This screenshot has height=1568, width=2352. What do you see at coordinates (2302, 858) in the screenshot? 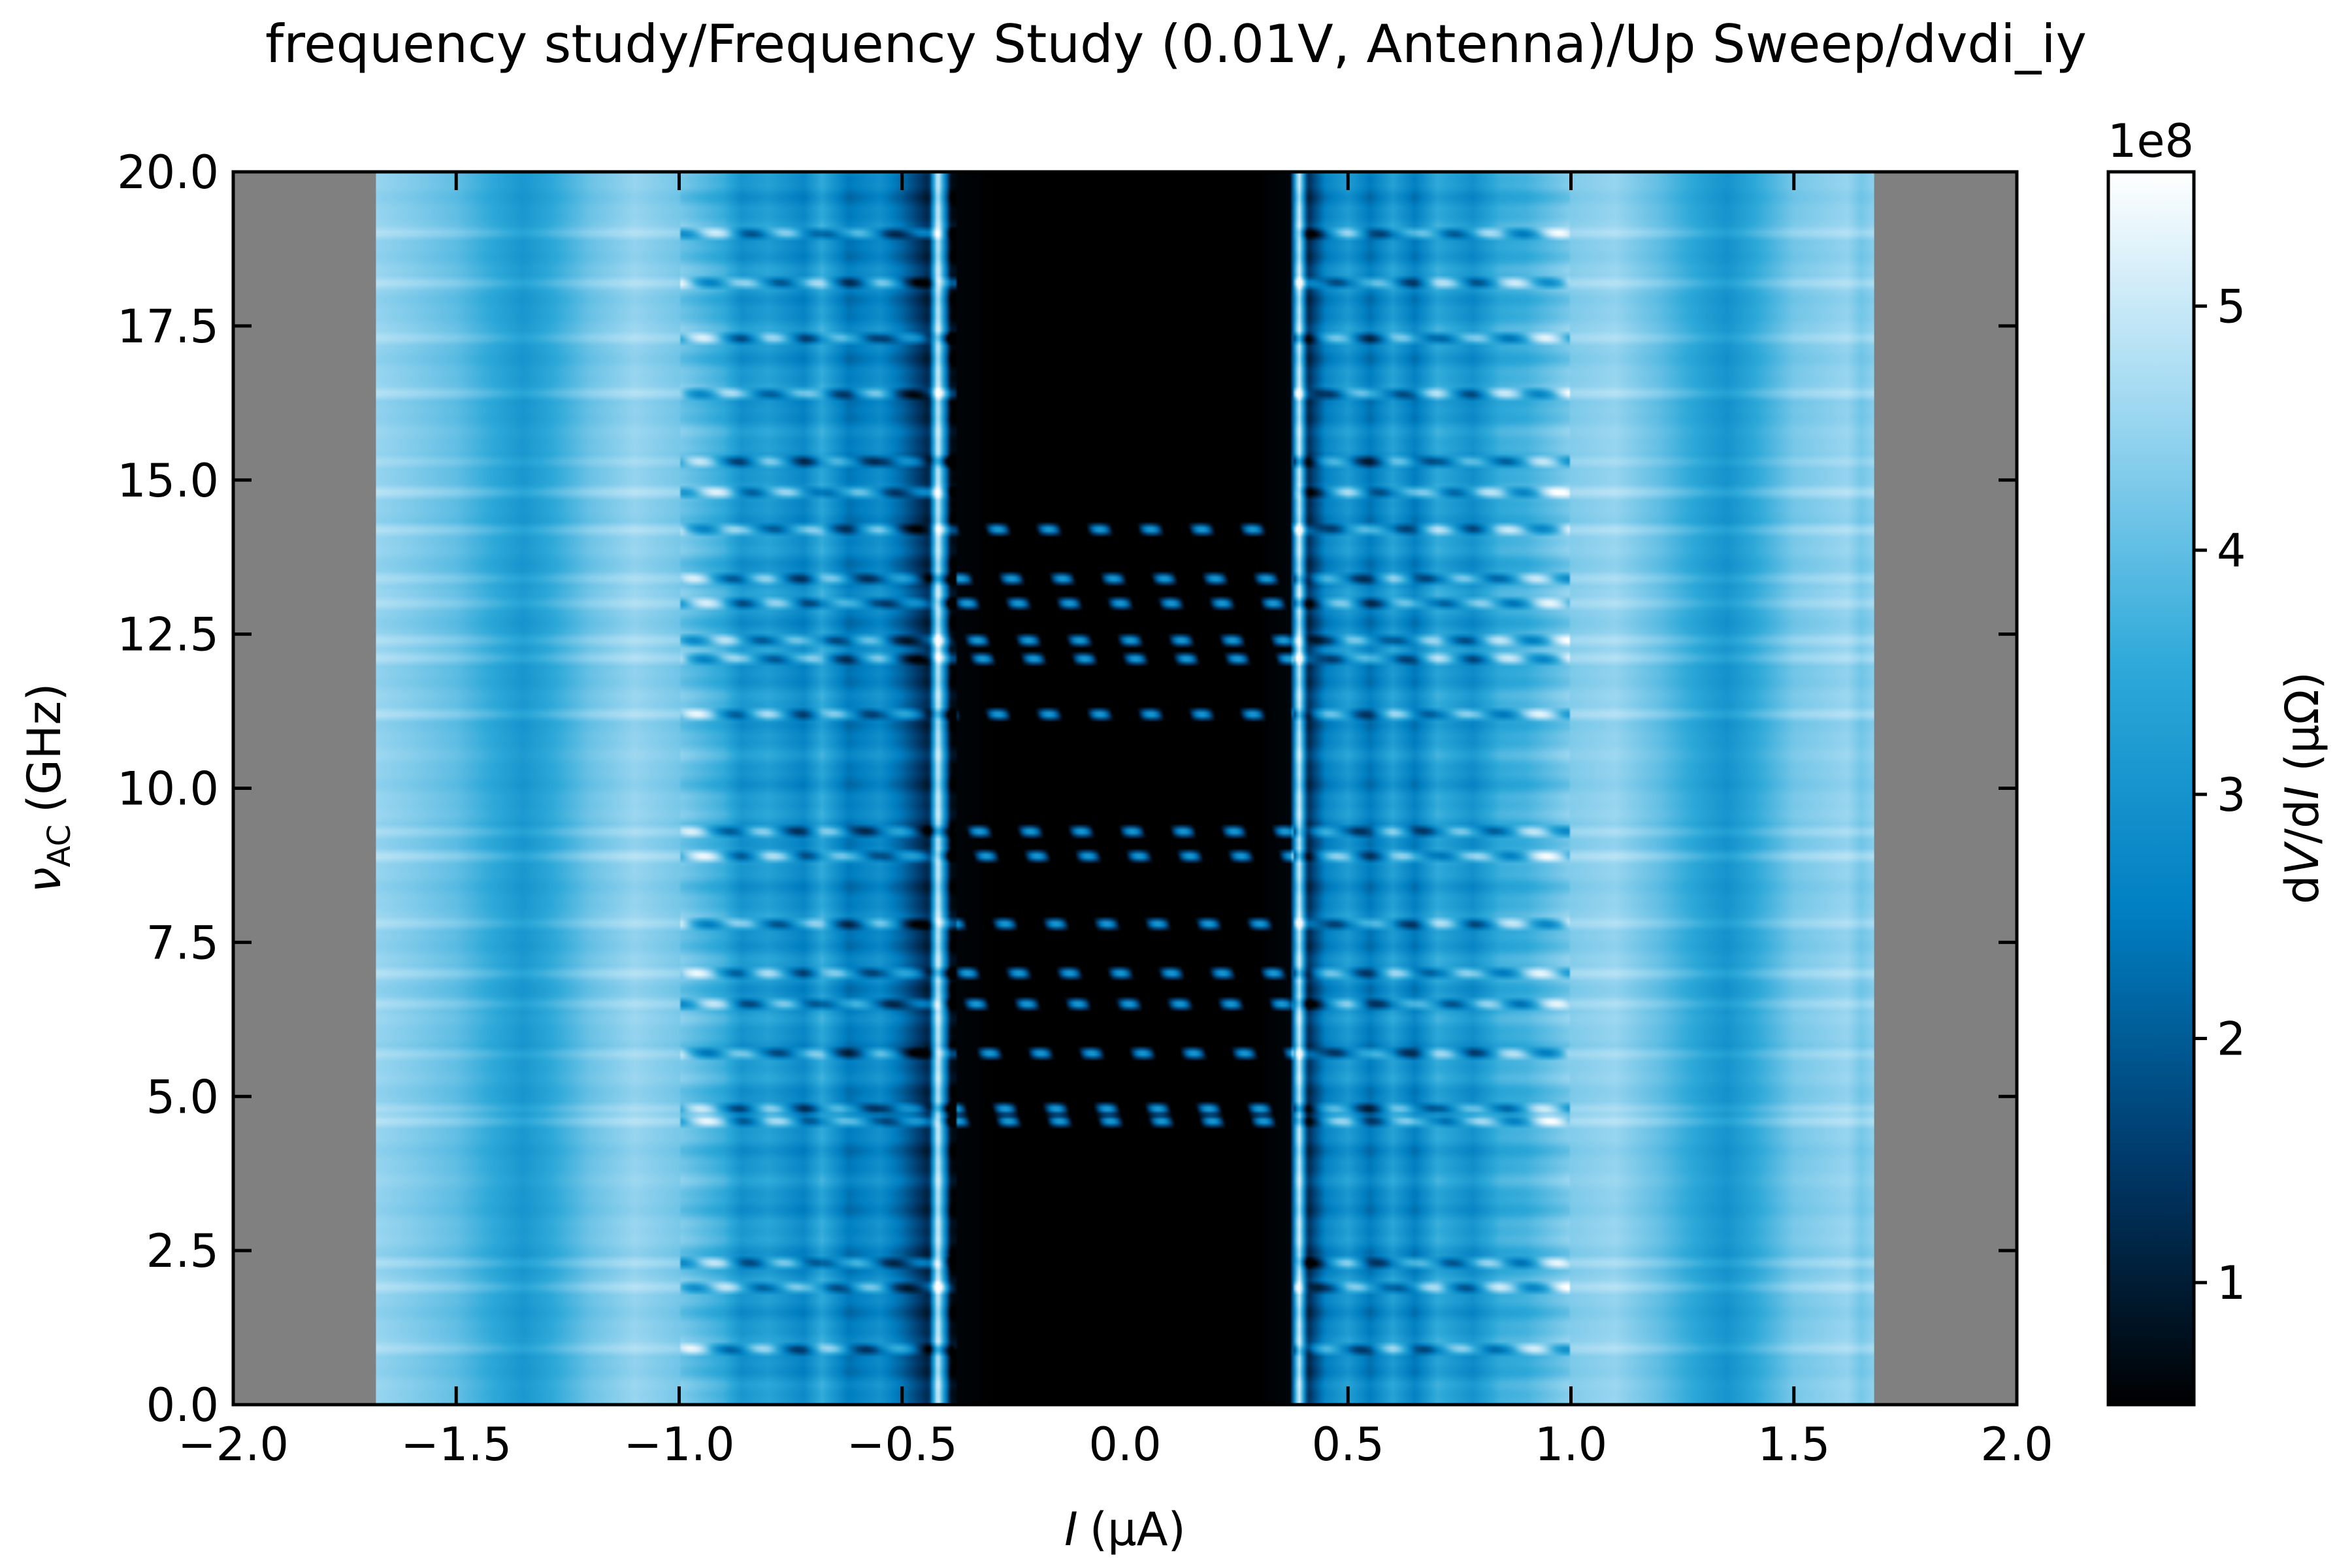
I see `colorbar-label-v: V` at bounding box center [2302, 858].